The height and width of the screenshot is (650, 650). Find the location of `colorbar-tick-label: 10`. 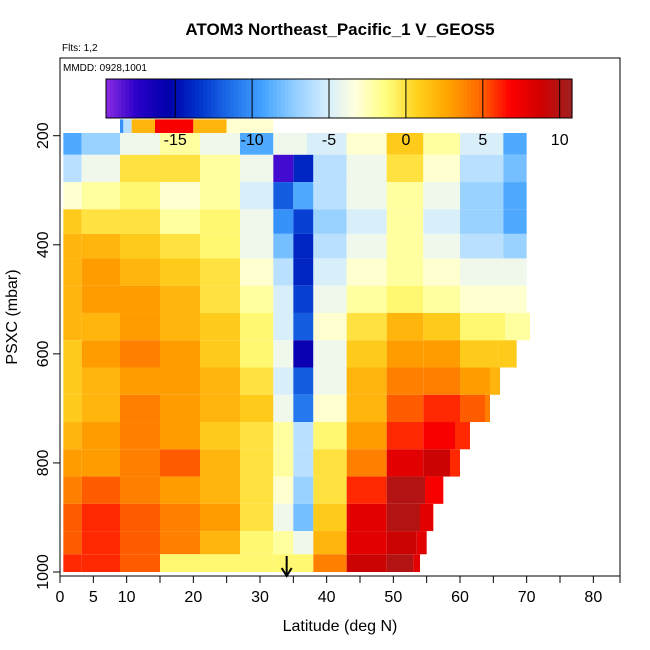

colorbar-tick-label: 10 is located at coordinates (560, 140).